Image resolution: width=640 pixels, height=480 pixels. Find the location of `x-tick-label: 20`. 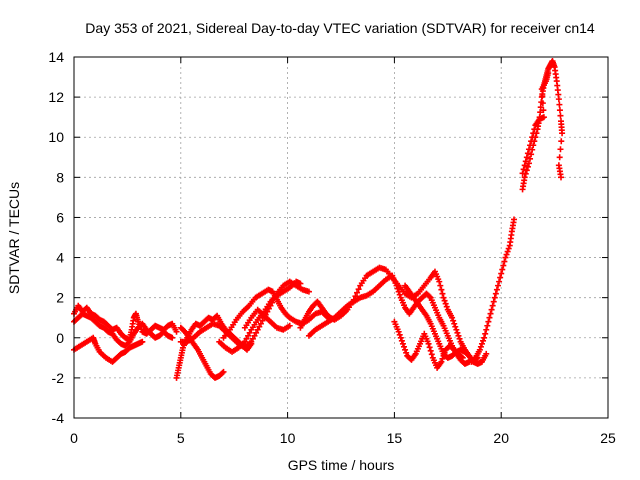

x-tick-label: 20 is located at coordinates (501, 438).